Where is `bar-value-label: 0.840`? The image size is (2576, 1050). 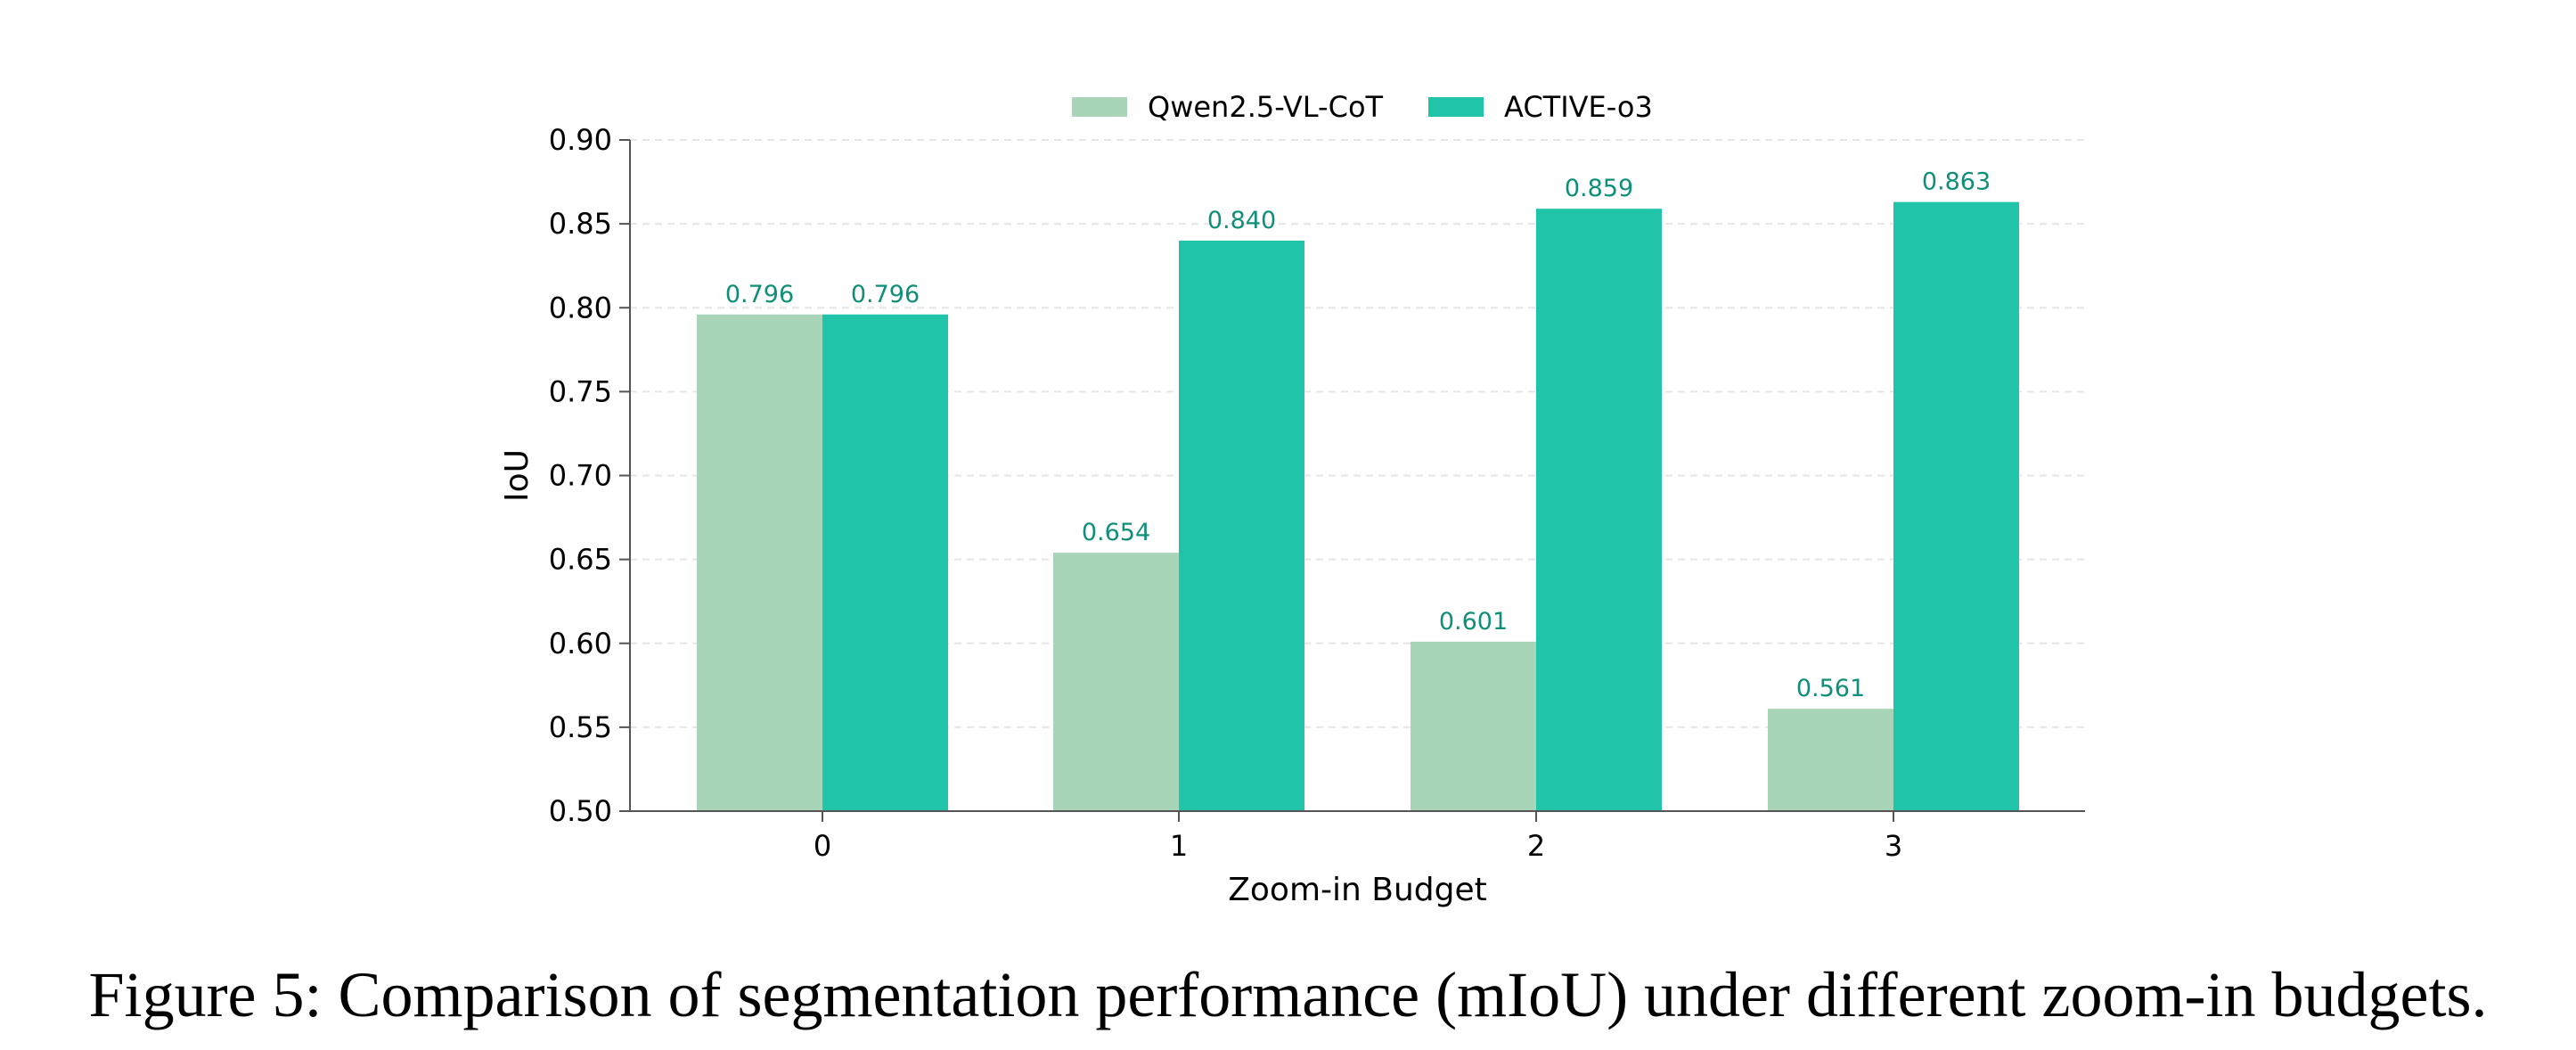
bar-value-label: 0.840 is located at coordinates (1241, 221).